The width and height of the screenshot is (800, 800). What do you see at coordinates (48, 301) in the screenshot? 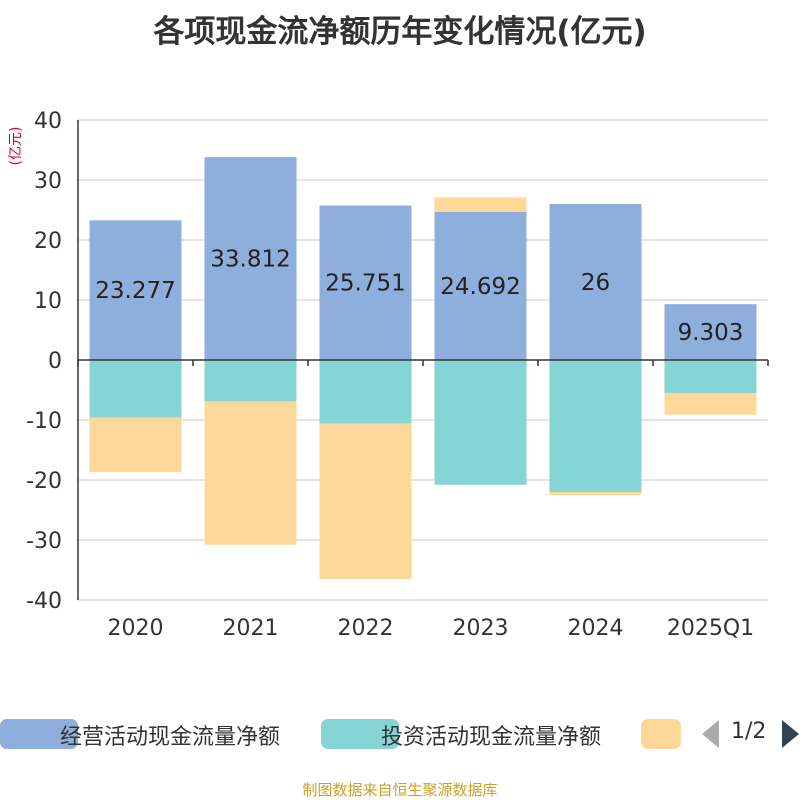
I see `y-tick-label: 10` at bounding box center [48, 301].